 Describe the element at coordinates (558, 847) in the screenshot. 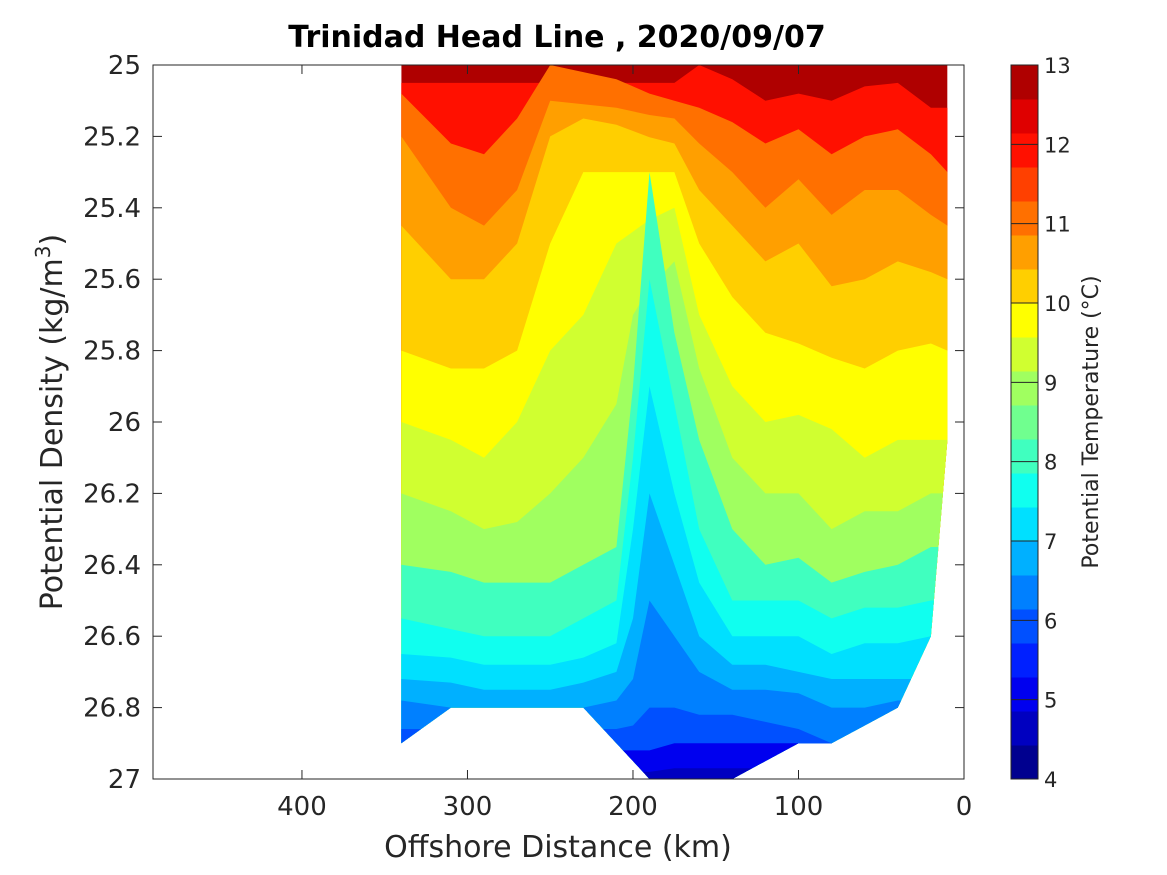

I see `x-axis-label: Offshore Distance (km)` at that location.